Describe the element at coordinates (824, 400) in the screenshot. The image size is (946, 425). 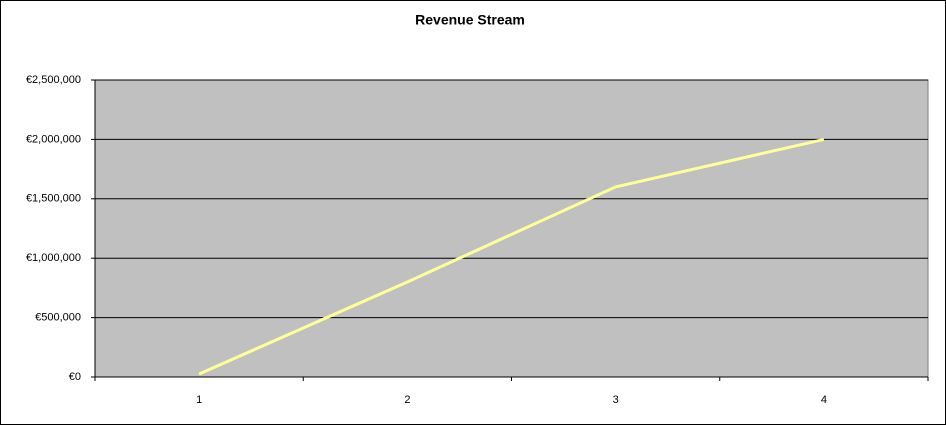
I see `x-tick-label: 4` at that location.